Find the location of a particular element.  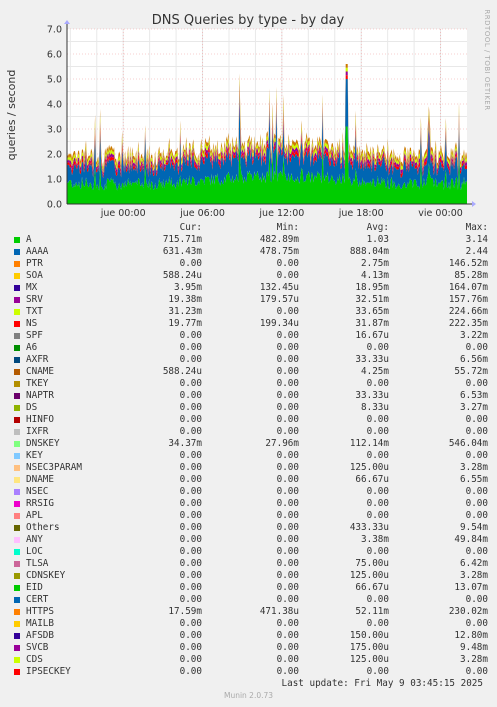

legend-name: Others is located at coordinates (43, 527).